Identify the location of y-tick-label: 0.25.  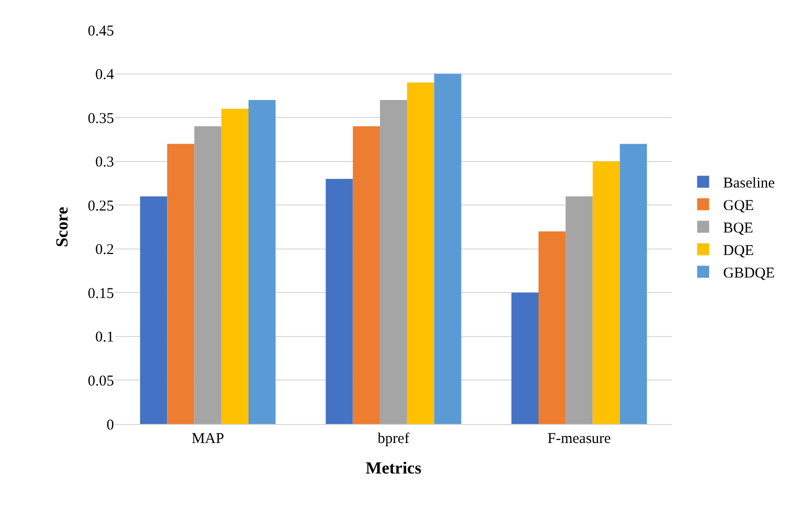
(101, 206).